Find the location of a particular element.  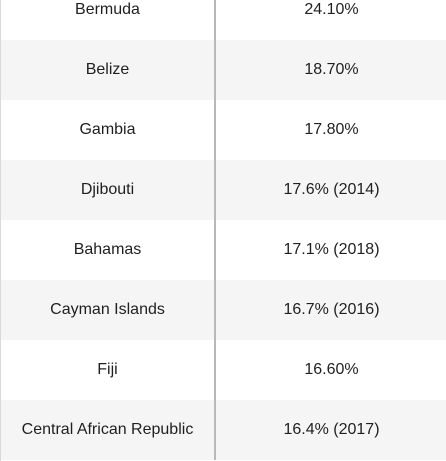

country-cell: Djibouti is located at coordinates (108, 190).